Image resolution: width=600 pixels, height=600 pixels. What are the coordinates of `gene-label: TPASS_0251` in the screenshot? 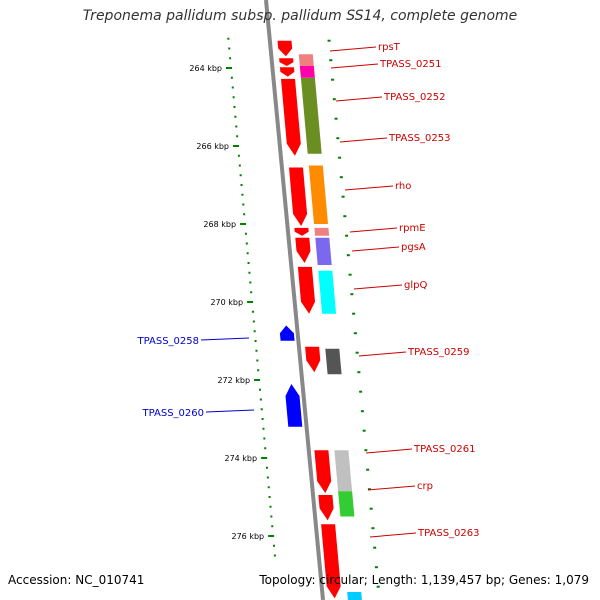 It's located at (410, 64).